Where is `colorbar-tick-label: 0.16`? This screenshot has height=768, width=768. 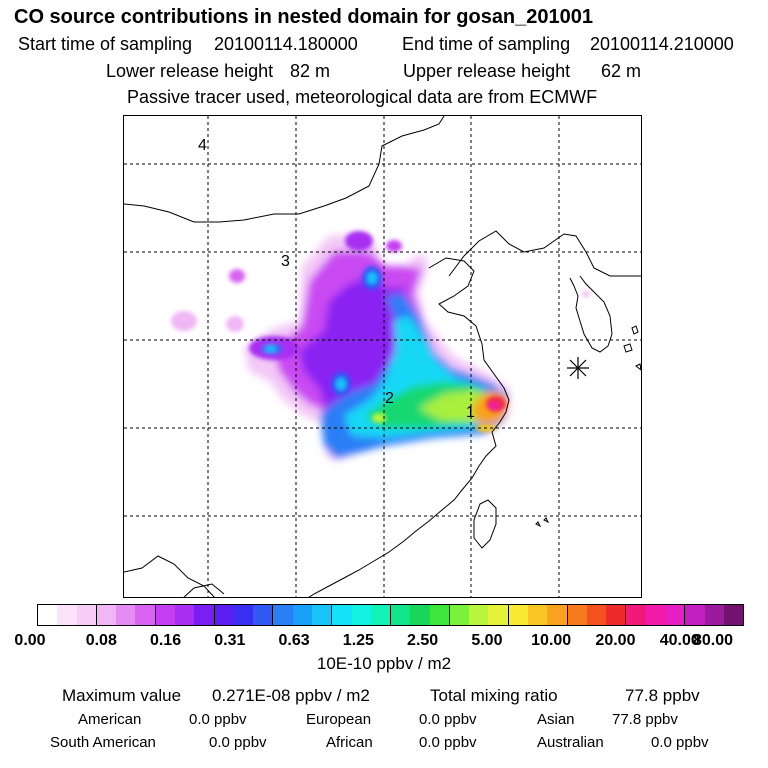 colorbar-tick-label: 0.16 is located at coordinates (165, 640).